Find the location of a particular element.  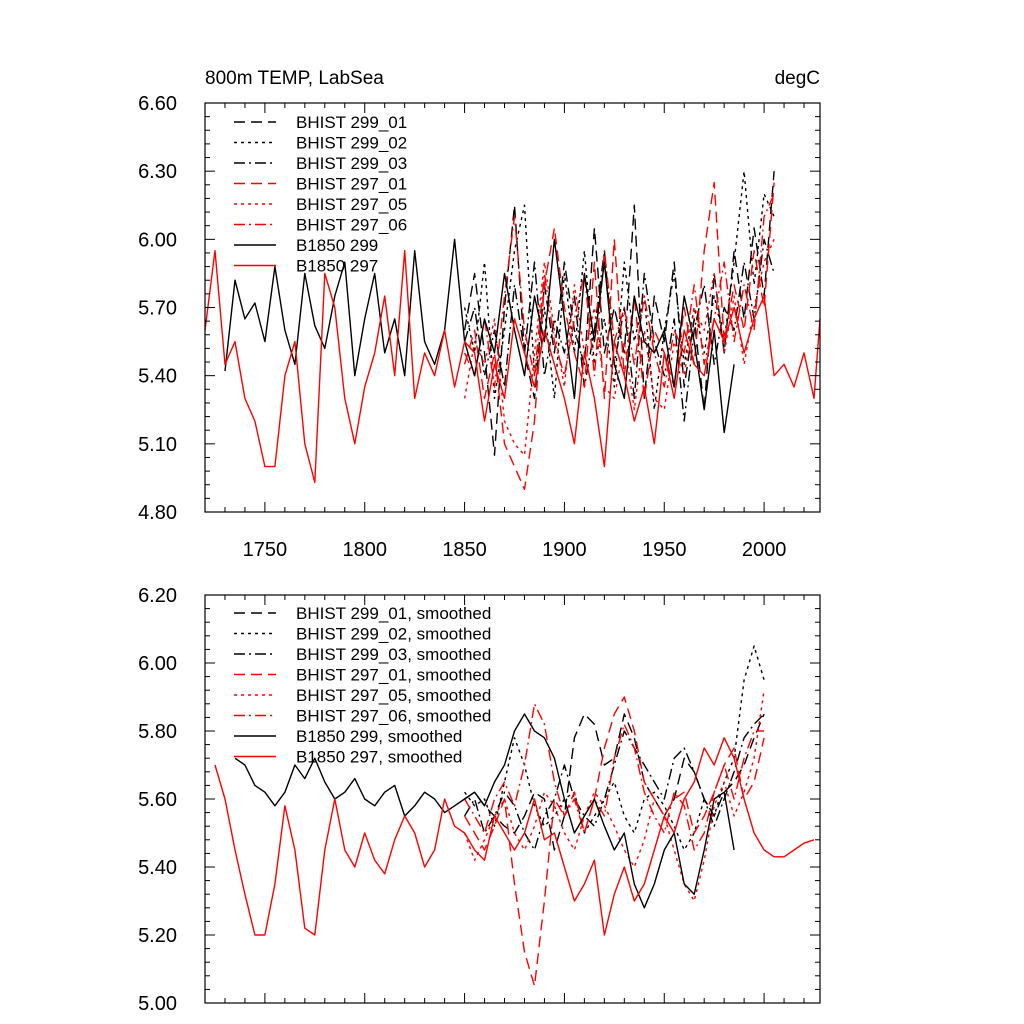

legend-label: BHIST 299_03, smoothed is located at coordinates (393, 654).